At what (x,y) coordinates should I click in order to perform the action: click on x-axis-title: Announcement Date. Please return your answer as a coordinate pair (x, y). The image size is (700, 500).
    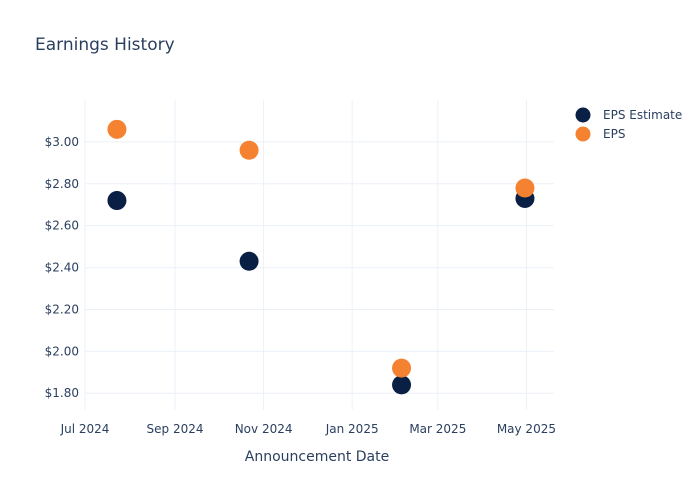
    Looking at the image, I should click on (317, 457).